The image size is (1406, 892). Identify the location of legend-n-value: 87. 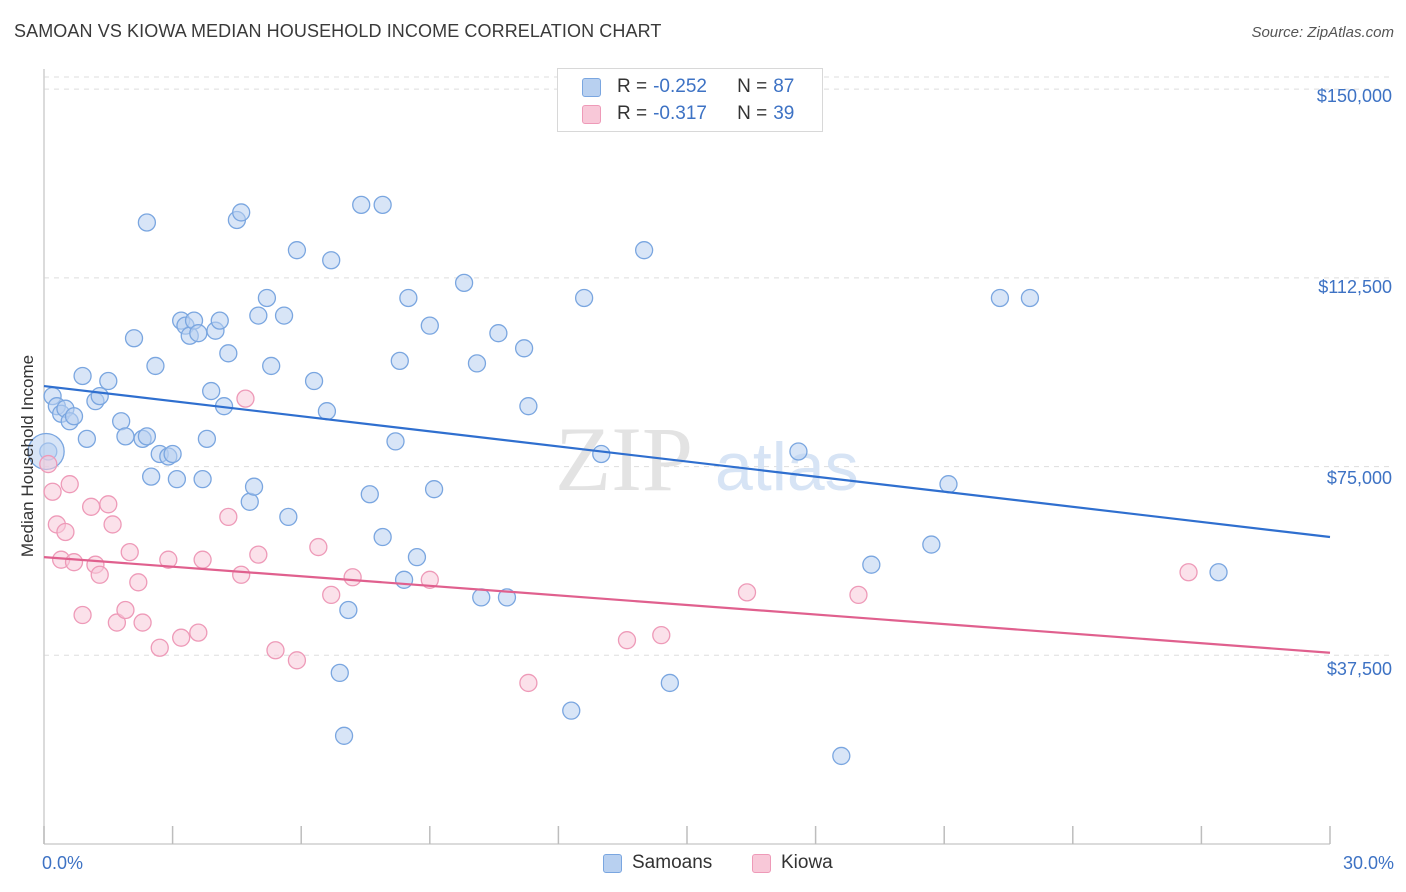
(784, 86).